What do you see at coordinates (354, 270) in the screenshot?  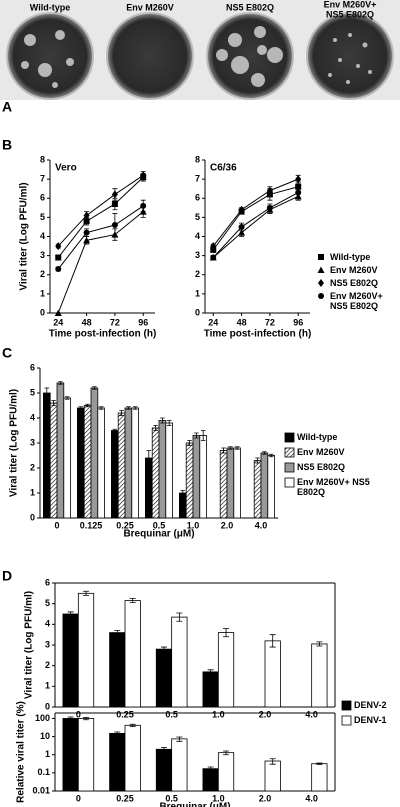 I see `legend-label-text: Env M260V` at bounding box center [354, 270].